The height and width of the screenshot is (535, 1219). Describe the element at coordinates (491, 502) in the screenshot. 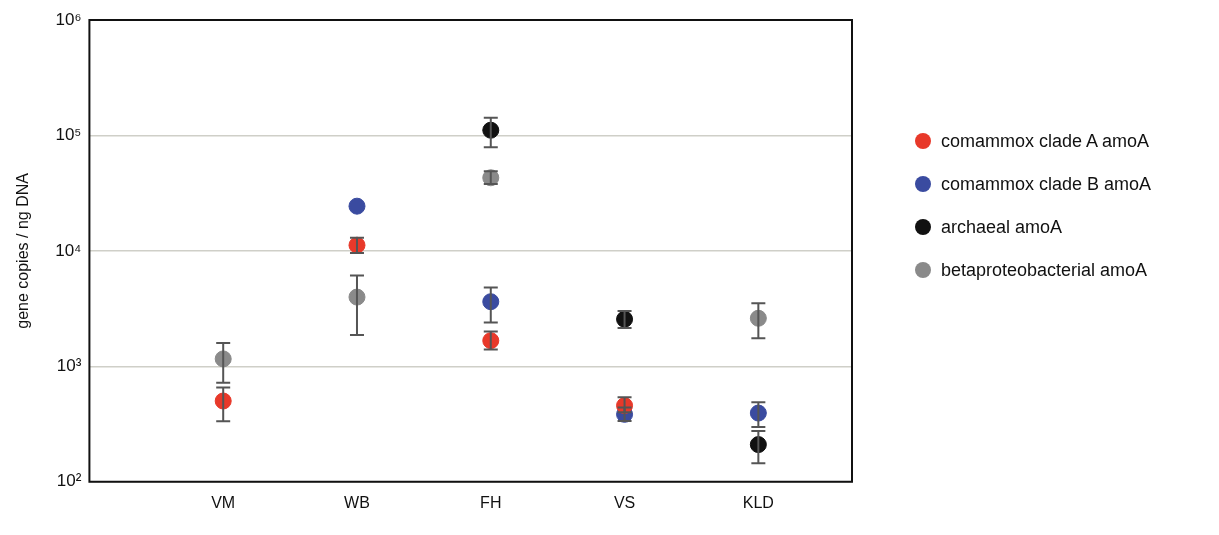

I see `x-tick-label: FH` at that location.